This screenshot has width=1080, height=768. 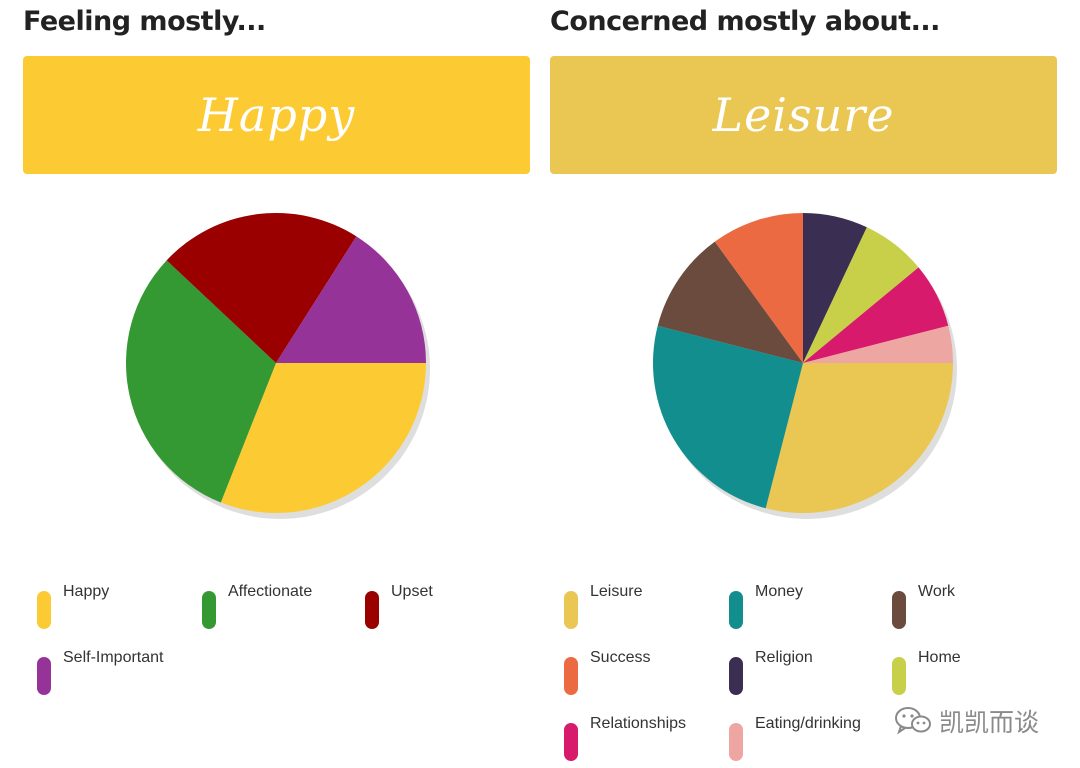 I want to click on pie-slice-relationships, so click(x=876, y=315).